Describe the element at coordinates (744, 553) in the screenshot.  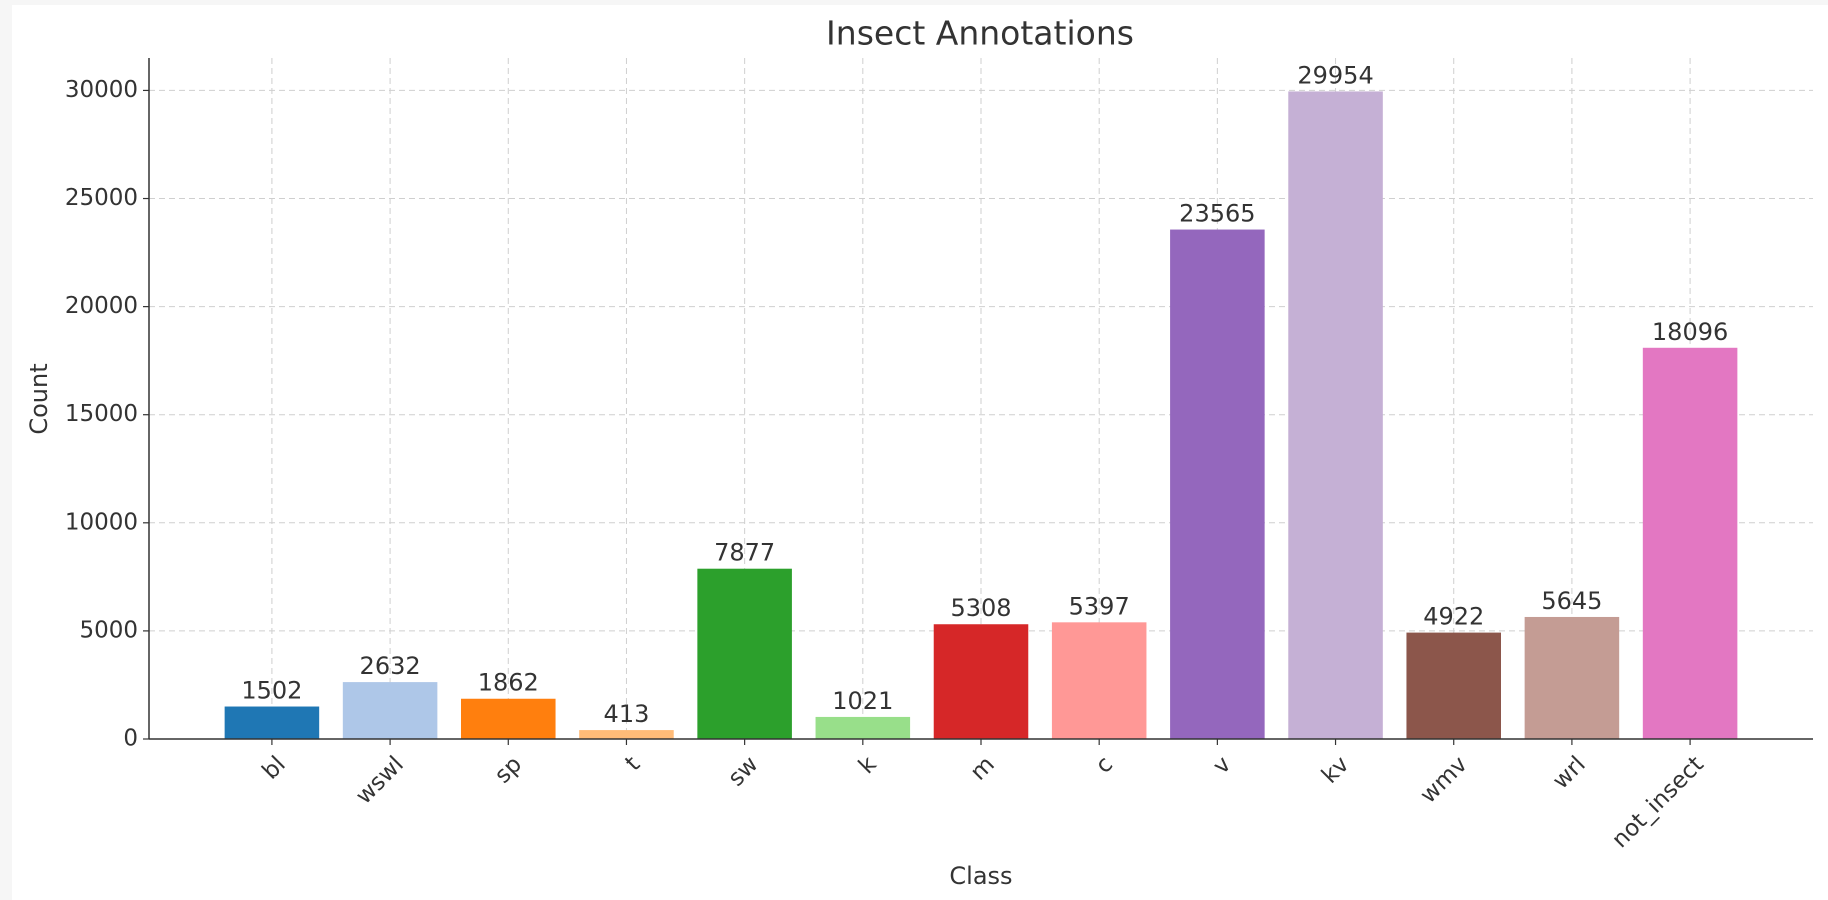
I see `data-label: 7877` at that location.